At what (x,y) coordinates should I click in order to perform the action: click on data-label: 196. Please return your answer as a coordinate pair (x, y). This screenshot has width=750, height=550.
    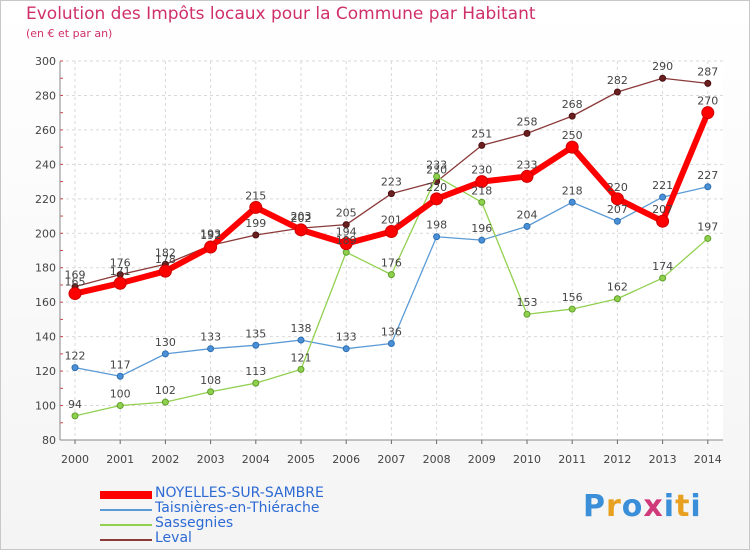
    Looking at the image, I should click on (481, 228).